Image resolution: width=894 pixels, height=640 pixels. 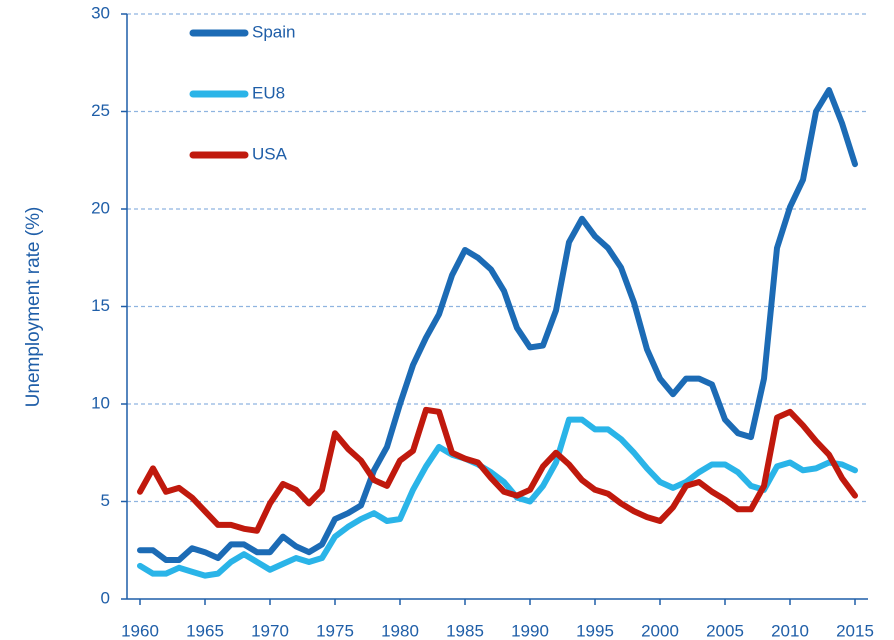 What do you see at coordinates (725, 630) in the screenshot?
I see `x-tick-label: 2005` at bounding box center [725, 630].